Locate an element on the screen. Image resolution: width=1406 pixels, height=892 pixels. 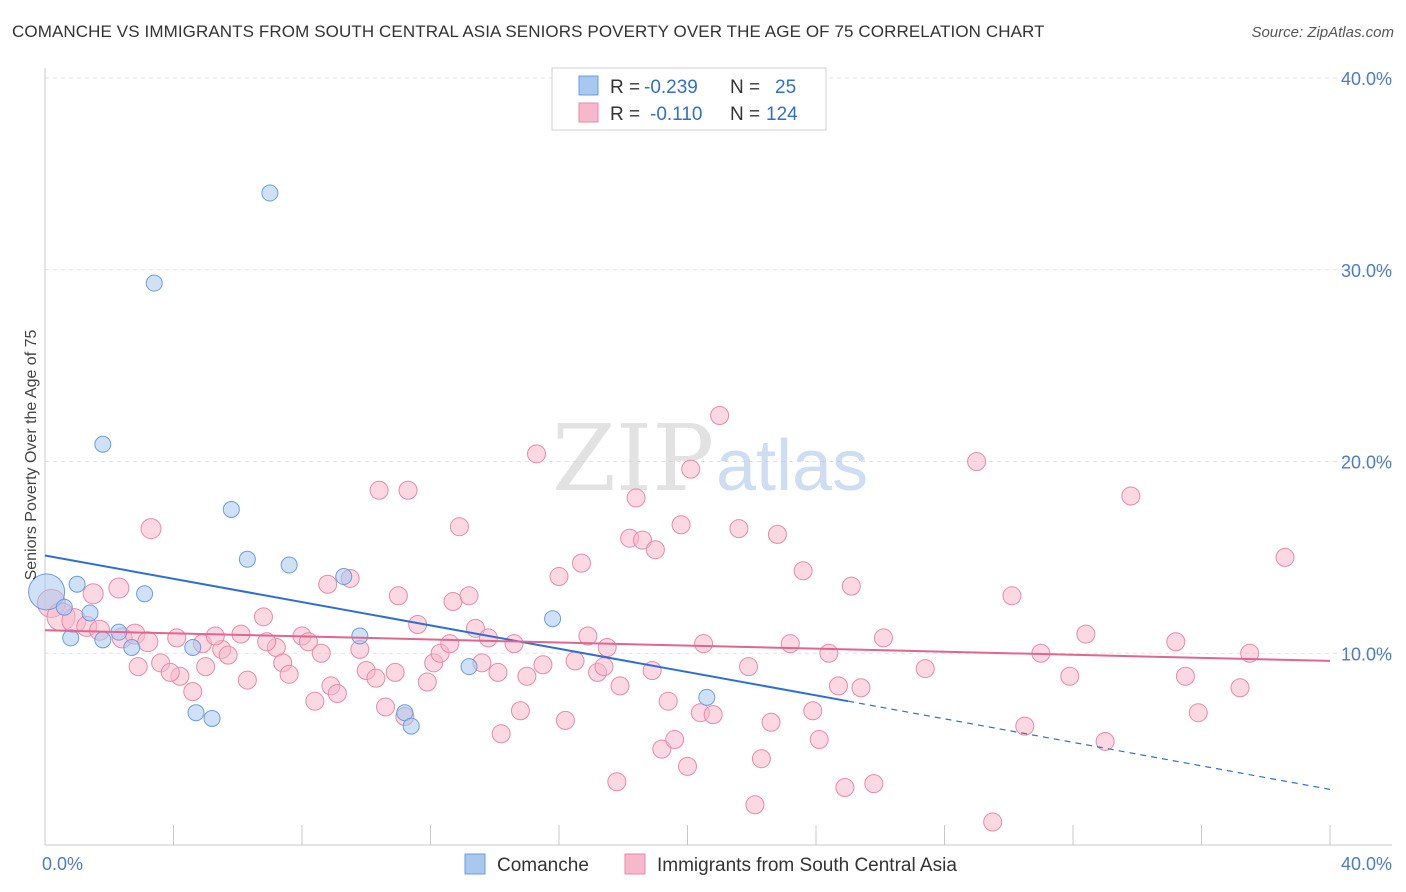
watermark: ZIP atlas is located at coordinates (710, 458).